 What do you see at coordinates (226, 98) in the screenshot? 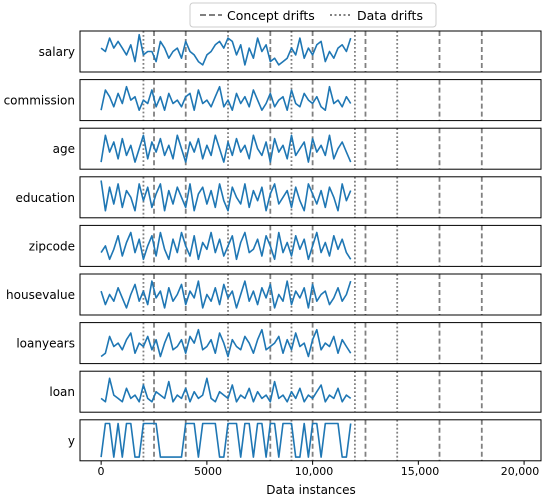
I see `series-line-commission` at bounding box center [226, 98].